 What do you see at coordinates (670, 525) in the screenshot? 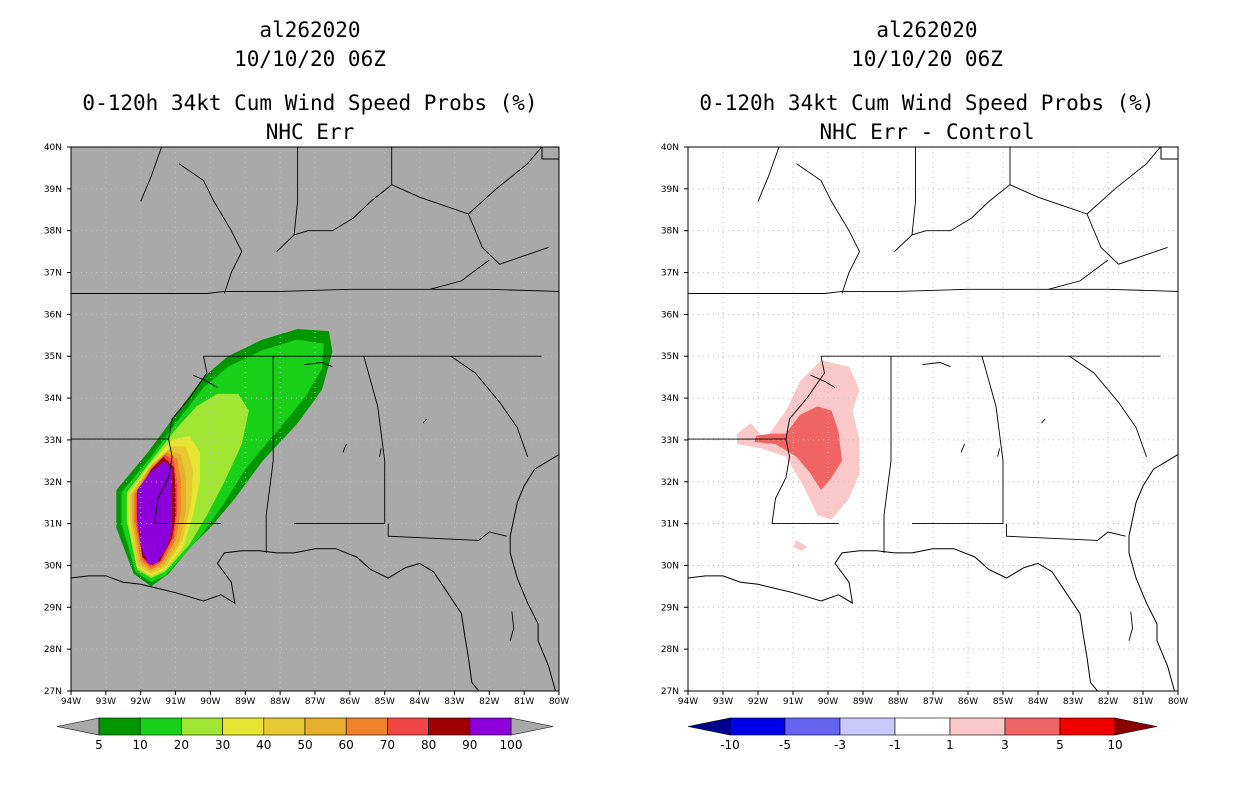
I see `right-lat-tick-31N: 31N` at bounding box center [670, 525].